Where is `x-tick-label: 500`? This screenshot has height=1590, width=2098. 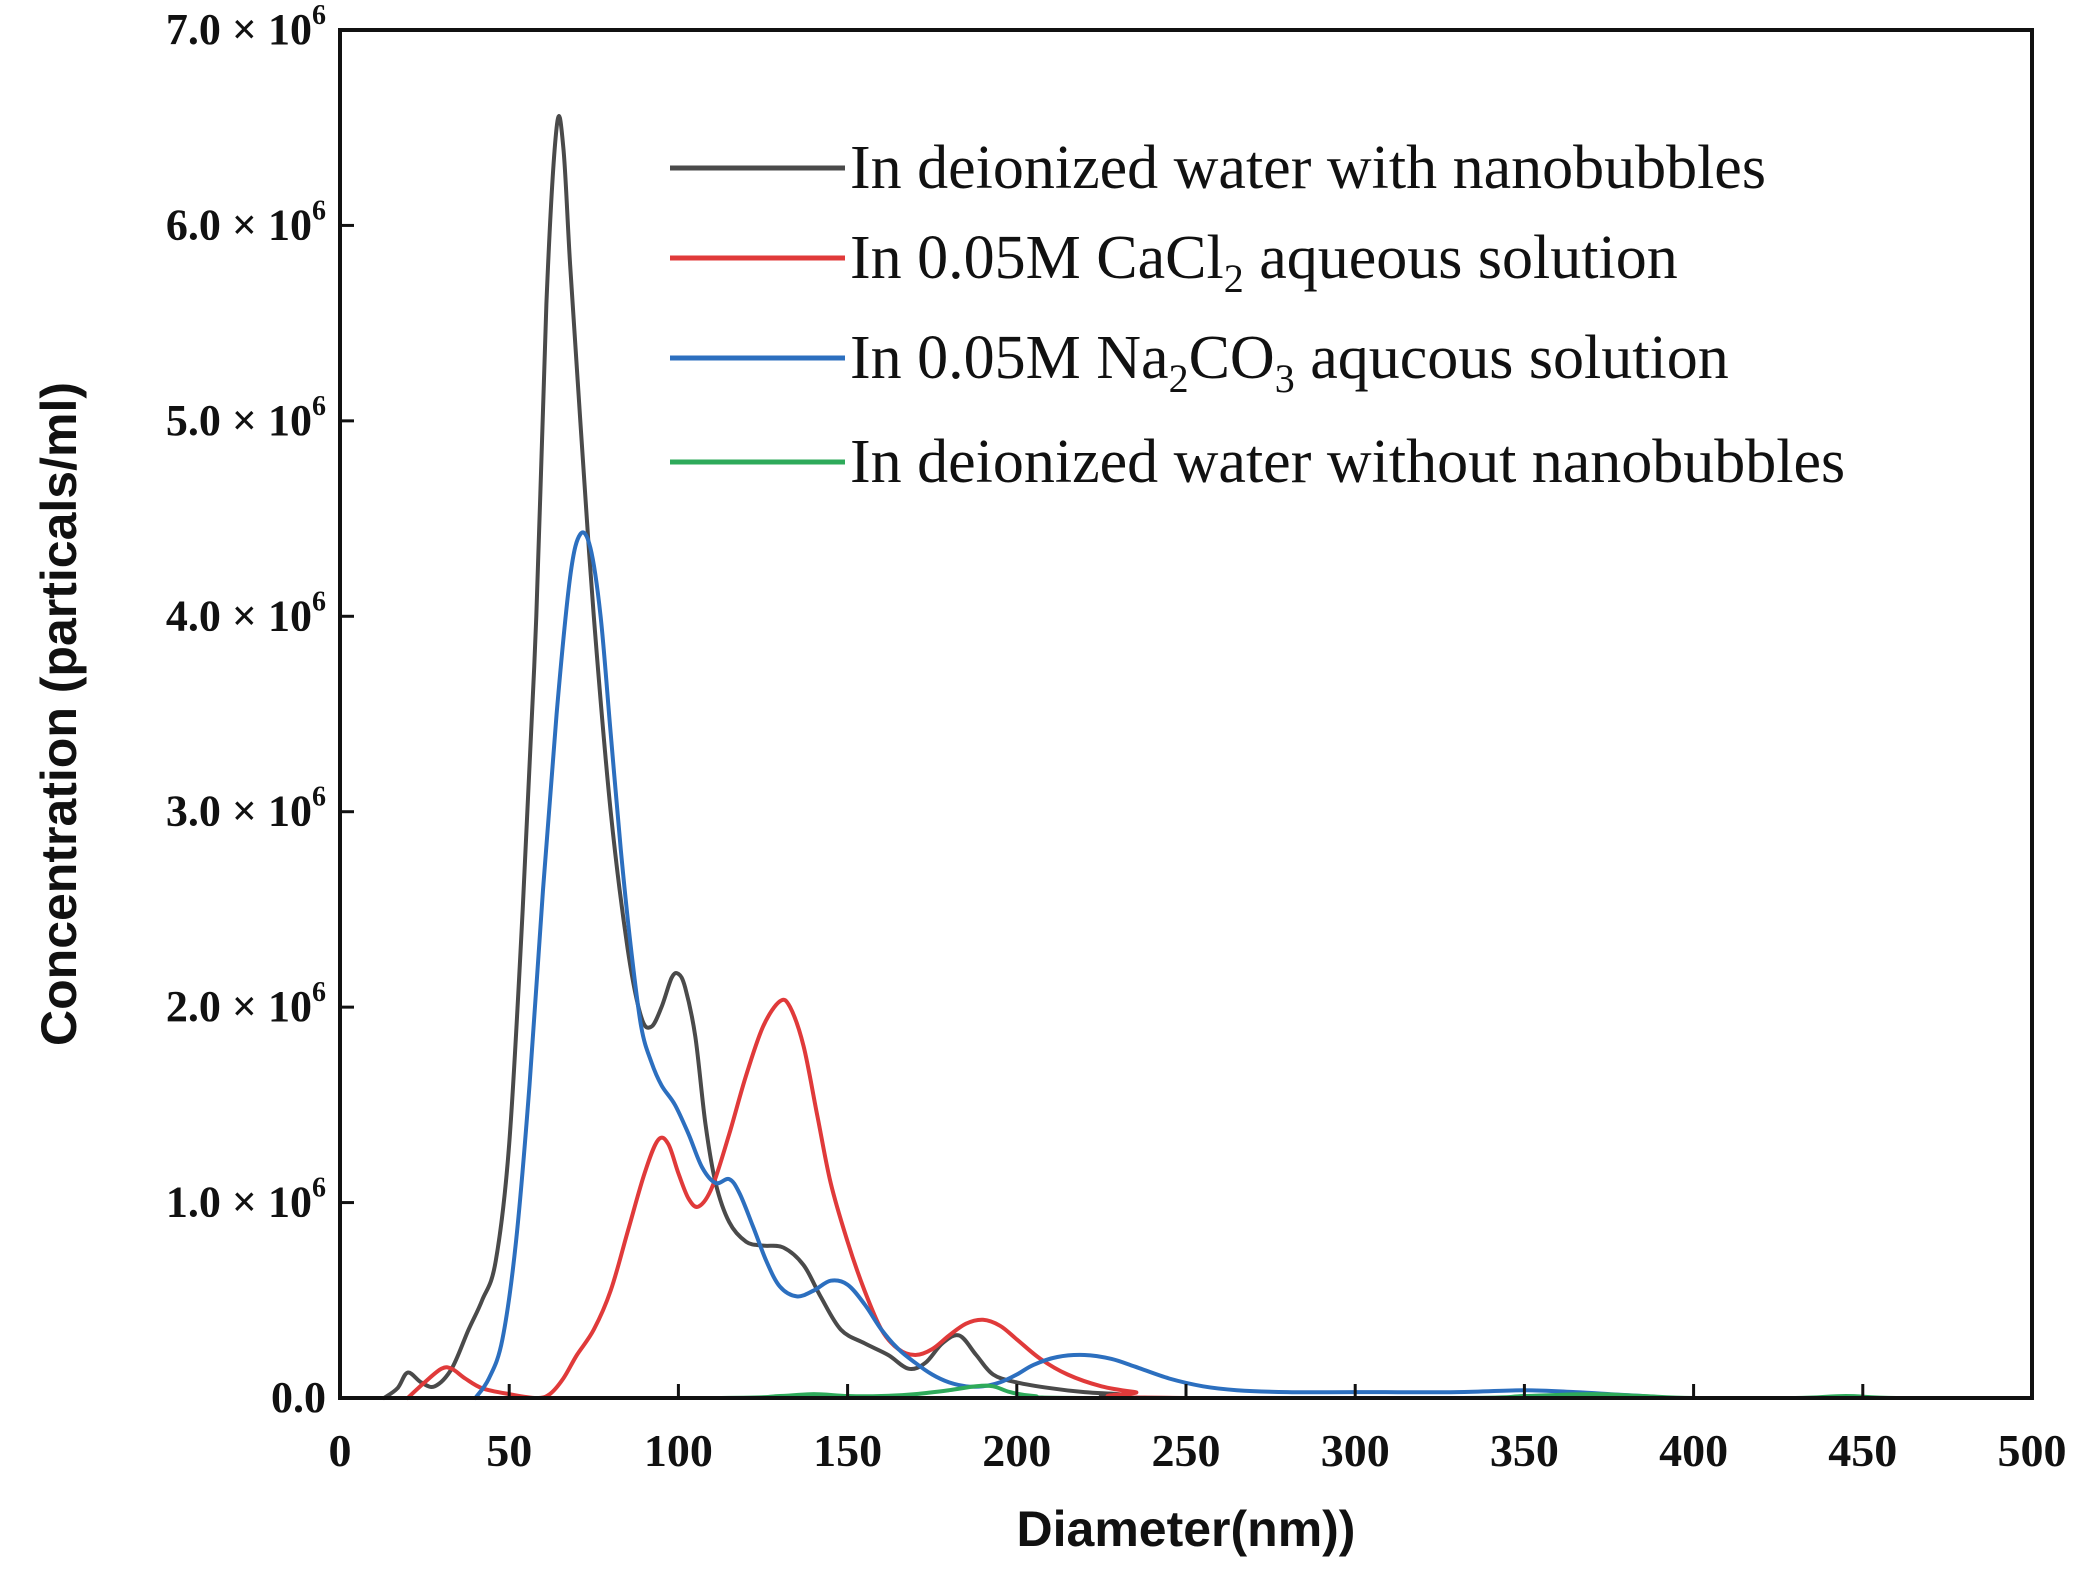 x-tick-label: 500 is located at coordinates (2032, 1450).